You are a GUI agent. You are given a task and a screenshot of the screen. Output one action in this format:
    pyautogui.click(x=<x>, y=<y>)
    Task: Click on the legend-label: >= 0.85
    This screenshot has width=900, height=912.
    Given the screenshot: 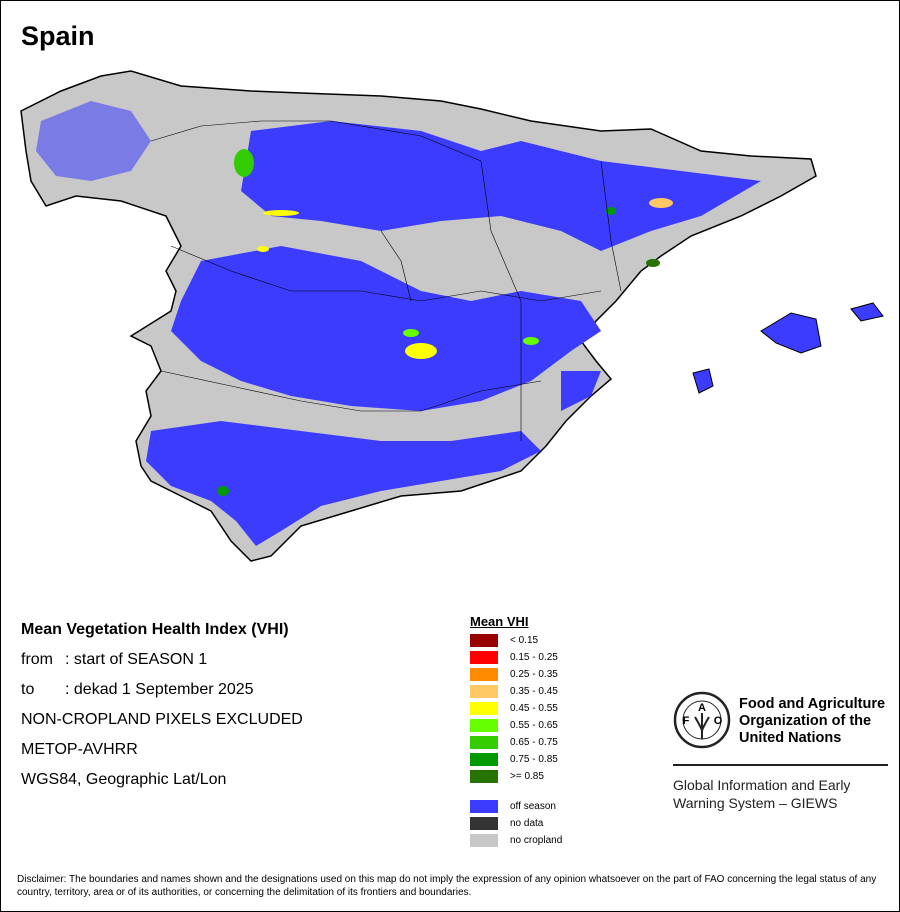 What is the action you would take?
    pyautogui.click(x=527, y=776)
    